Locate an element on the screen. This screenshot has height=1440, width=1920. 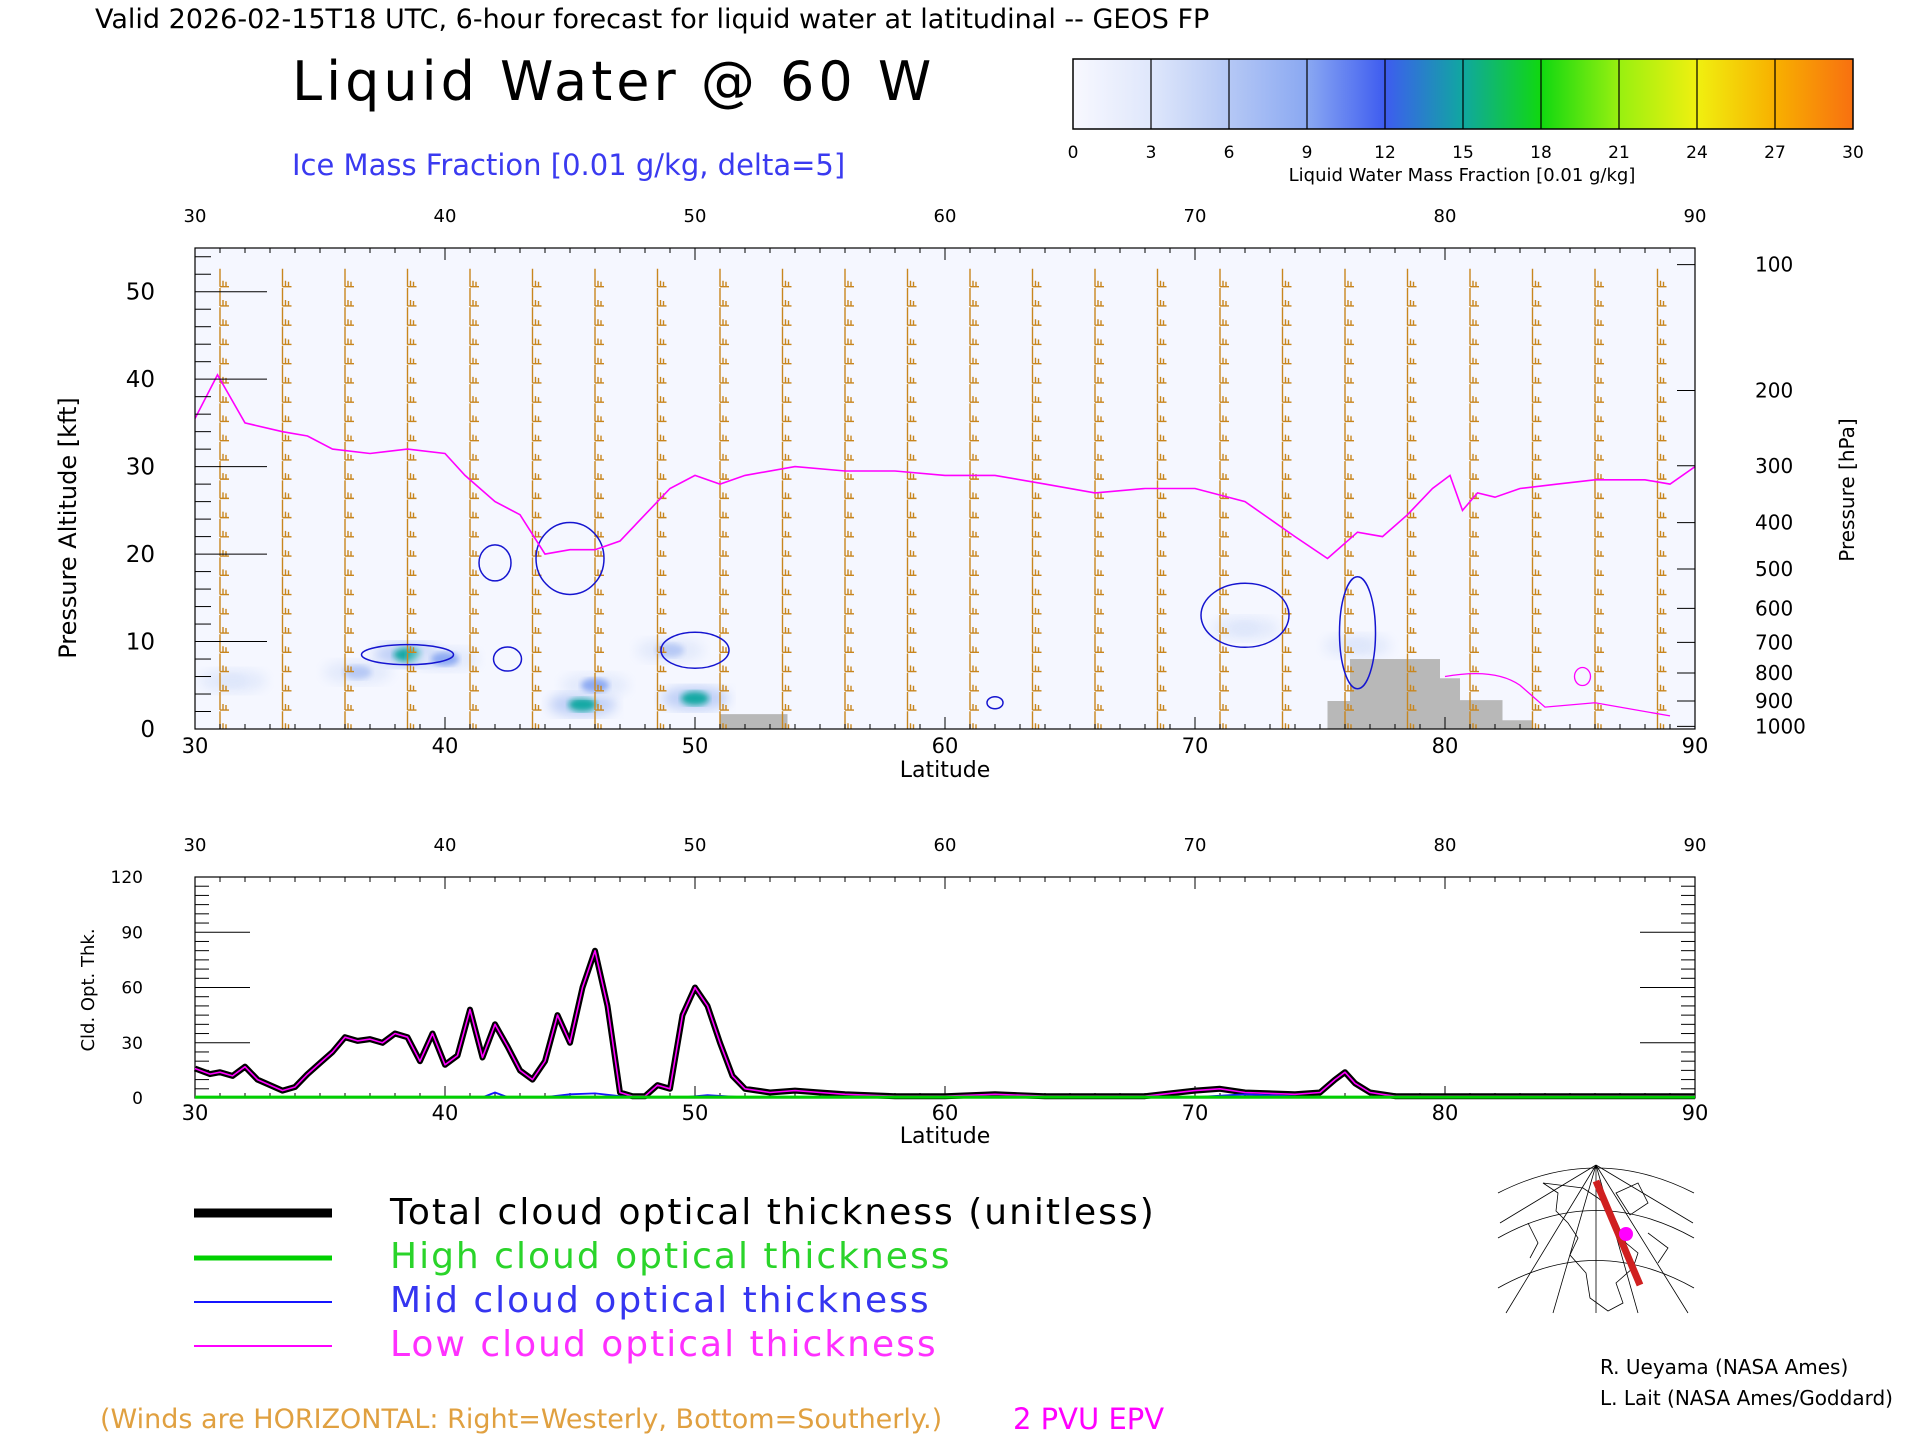
colorbar-tick-label: 30 is located at coordinates (1853, 153).